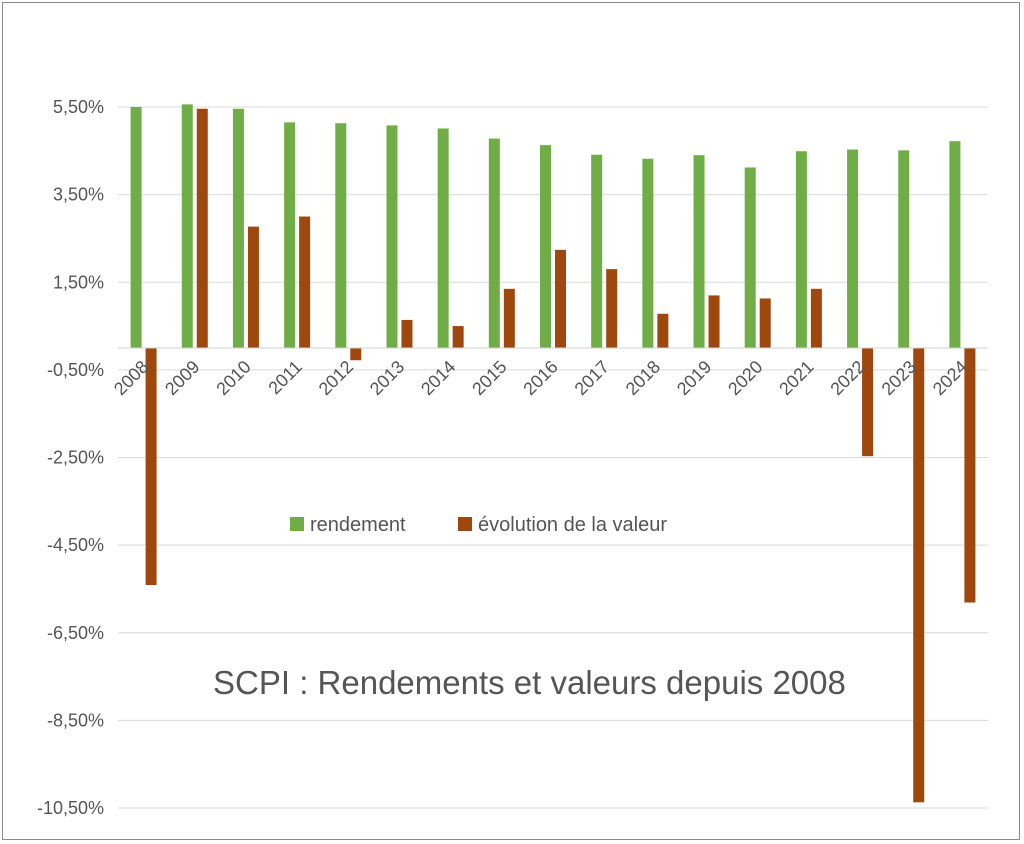 The height and width of the screenshot is (844, 1024). Describe the element at coordinates (529, 682) in the screenshot. I see `chart-title: SCPI : Rendements et valeurs depuis 2008` at that location.